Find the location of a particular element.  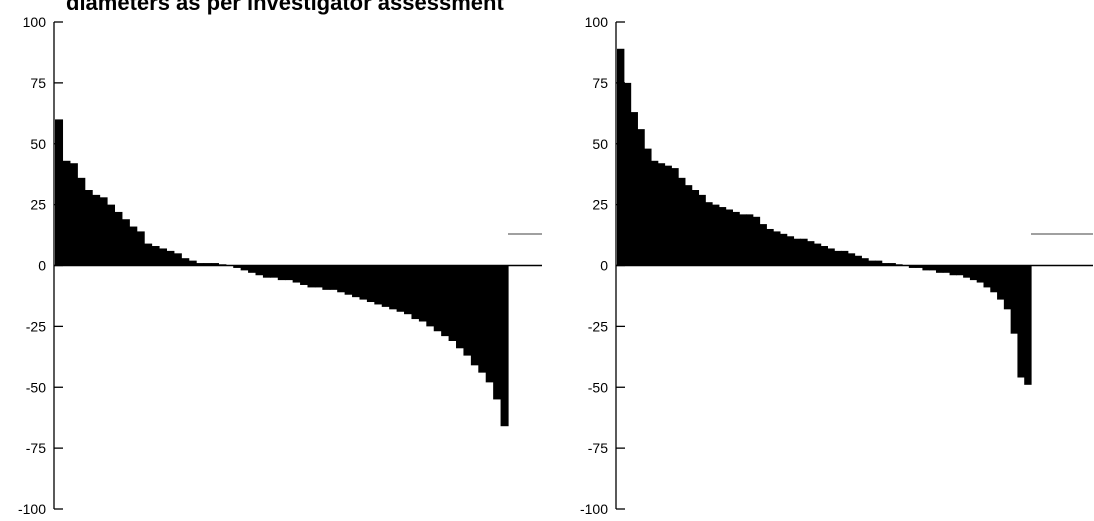

y-tick-label: 0 is located at coordinates (604, 266).